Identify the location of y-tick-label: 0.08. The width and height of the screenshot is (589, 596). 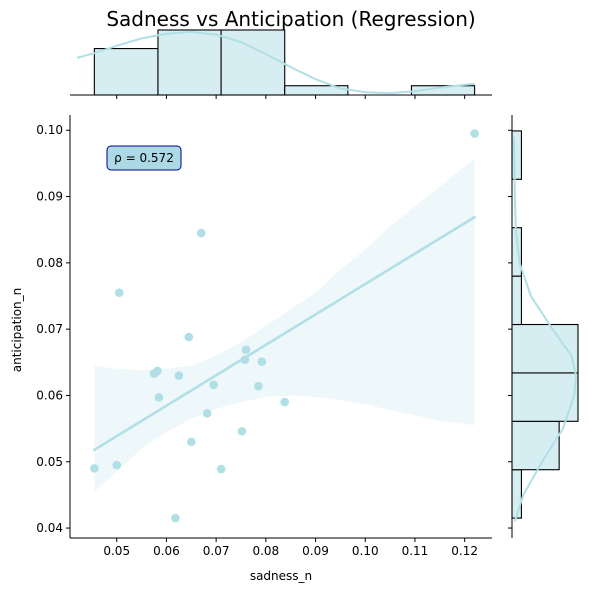
(49, 263).